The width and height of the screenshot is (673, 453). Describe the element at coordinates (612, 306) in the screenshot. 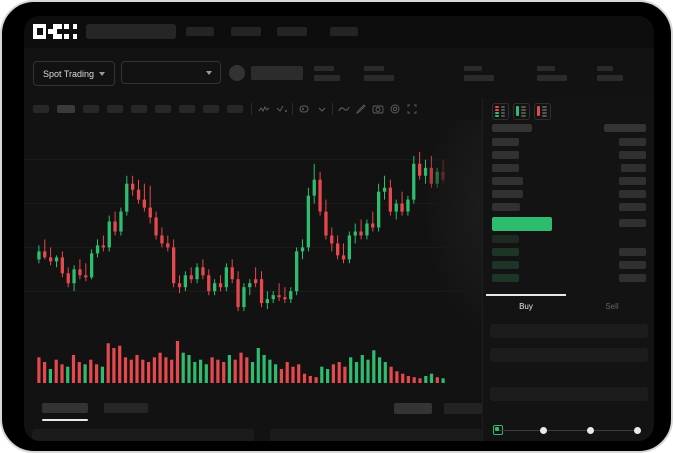

I see `tab-sell: Sell` at that location.